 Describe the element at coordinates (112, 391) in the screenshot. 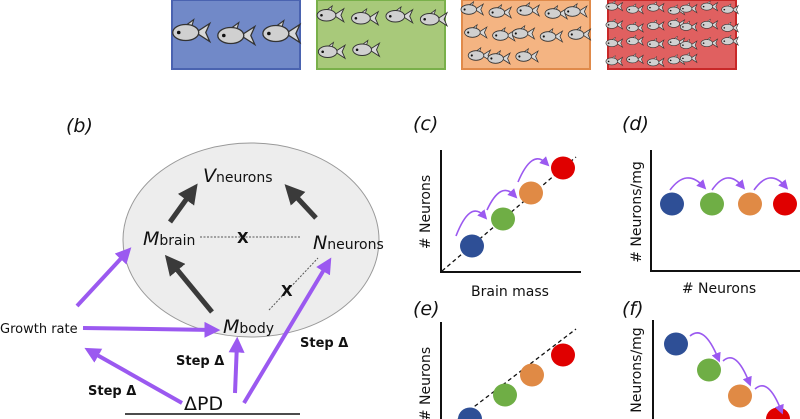

I see `step-label: Step Δ` at that location.